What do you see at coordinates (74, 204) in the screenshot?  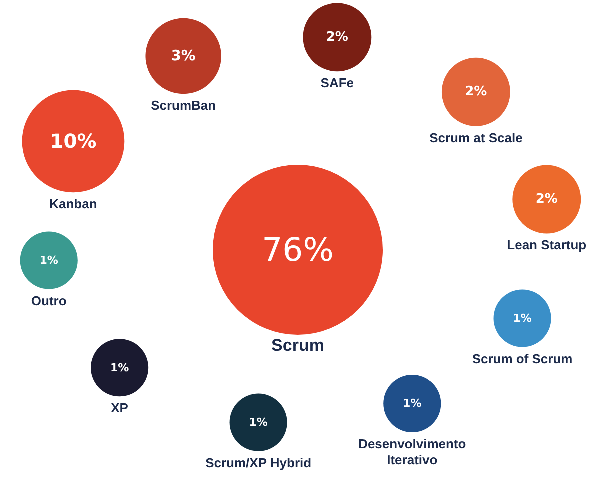 I see `category-label: Kanban` at bounding box center [74, 204].